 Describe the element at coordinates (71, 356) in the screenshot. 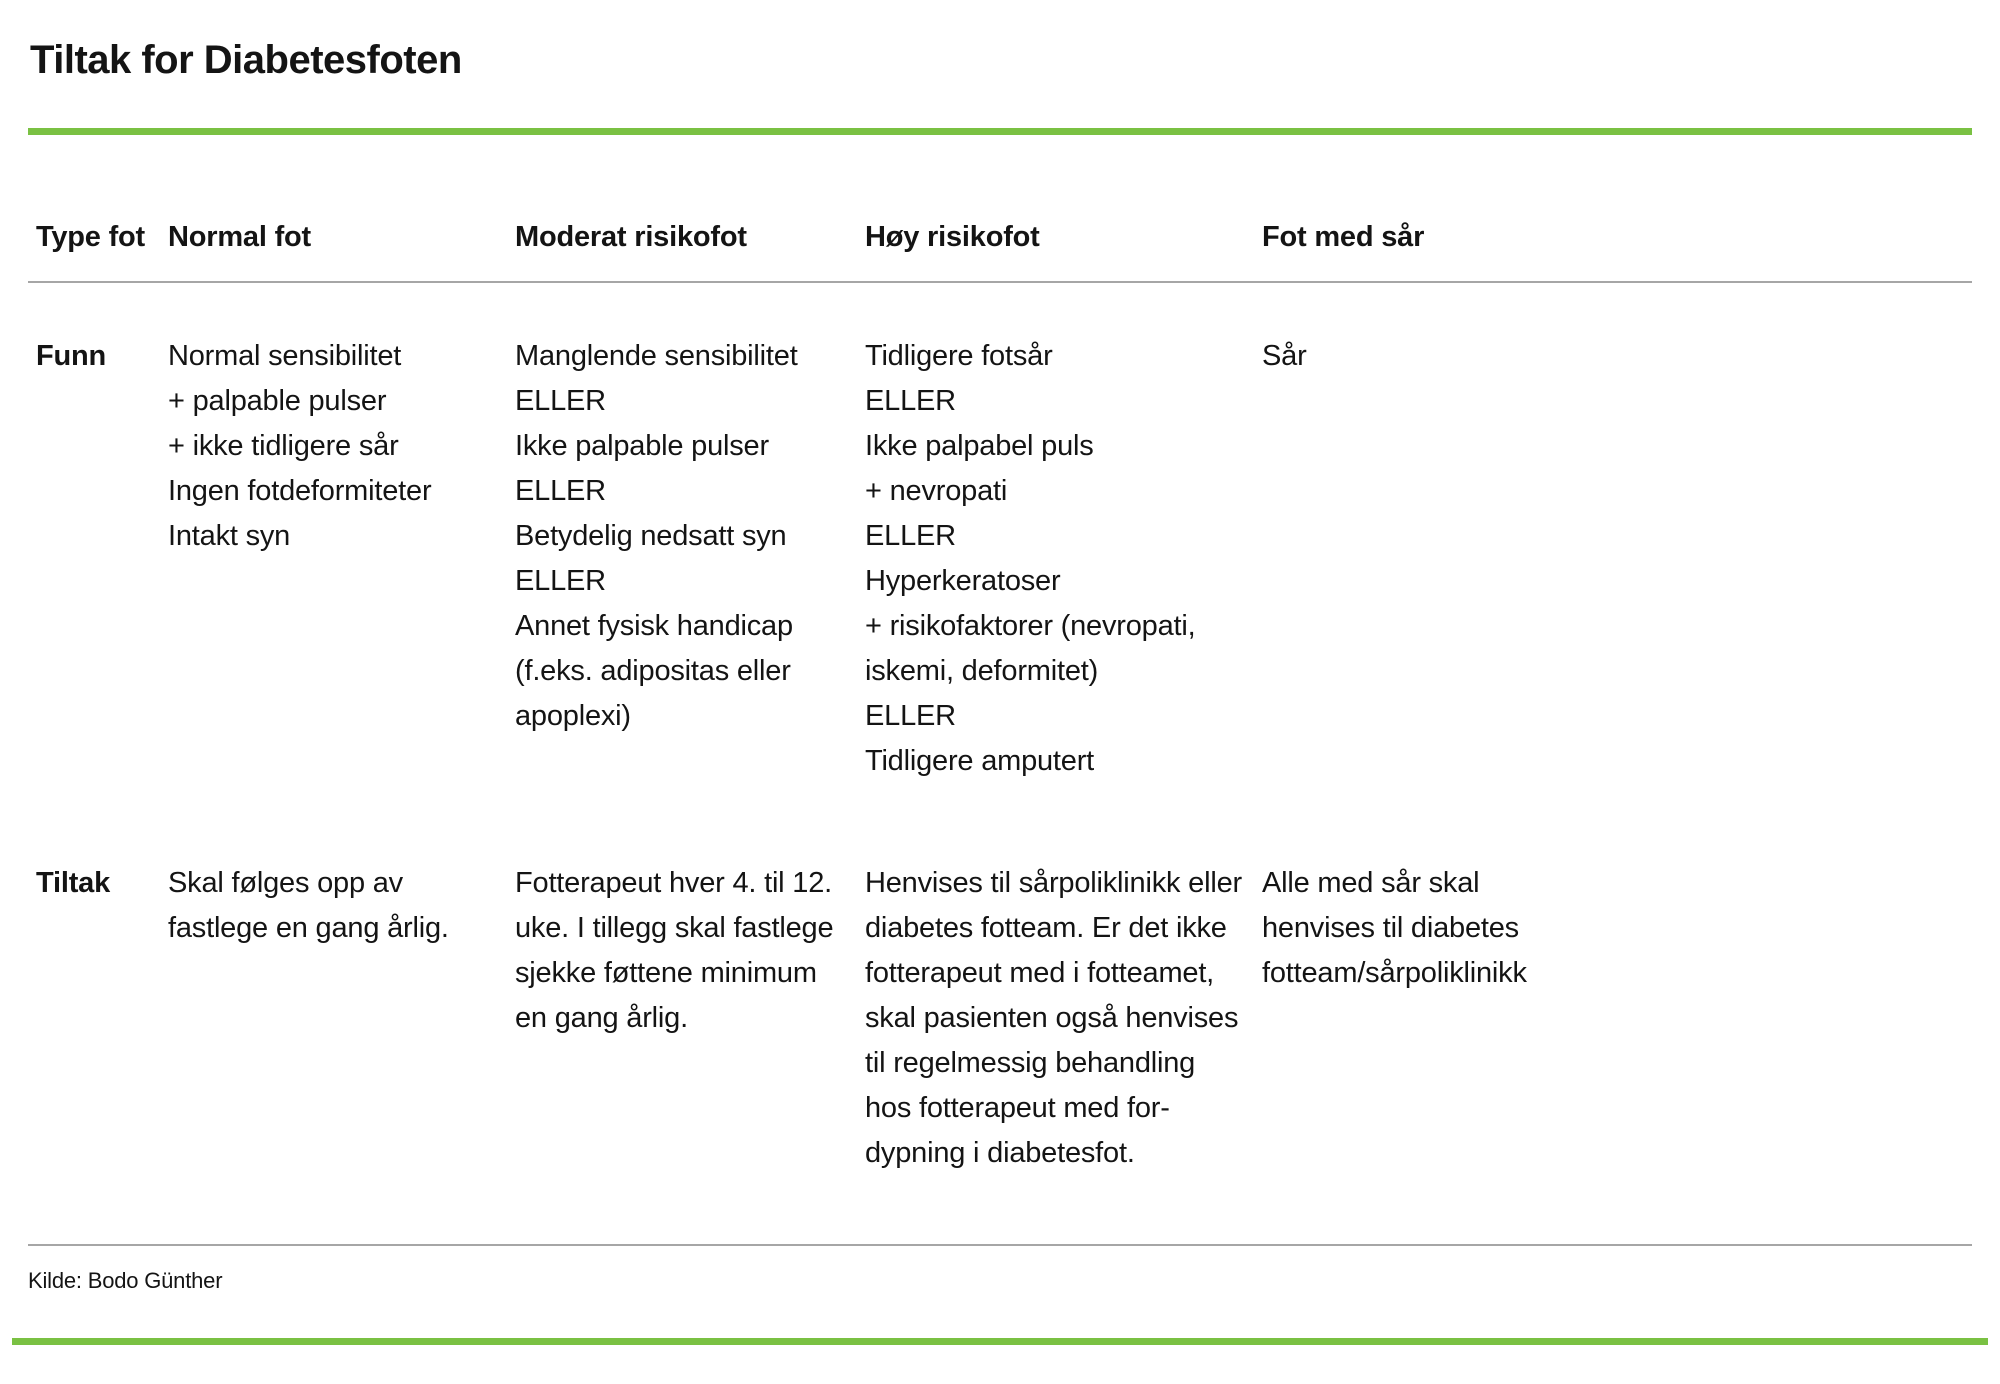

I see `row-label-funn: Funn` at that location.